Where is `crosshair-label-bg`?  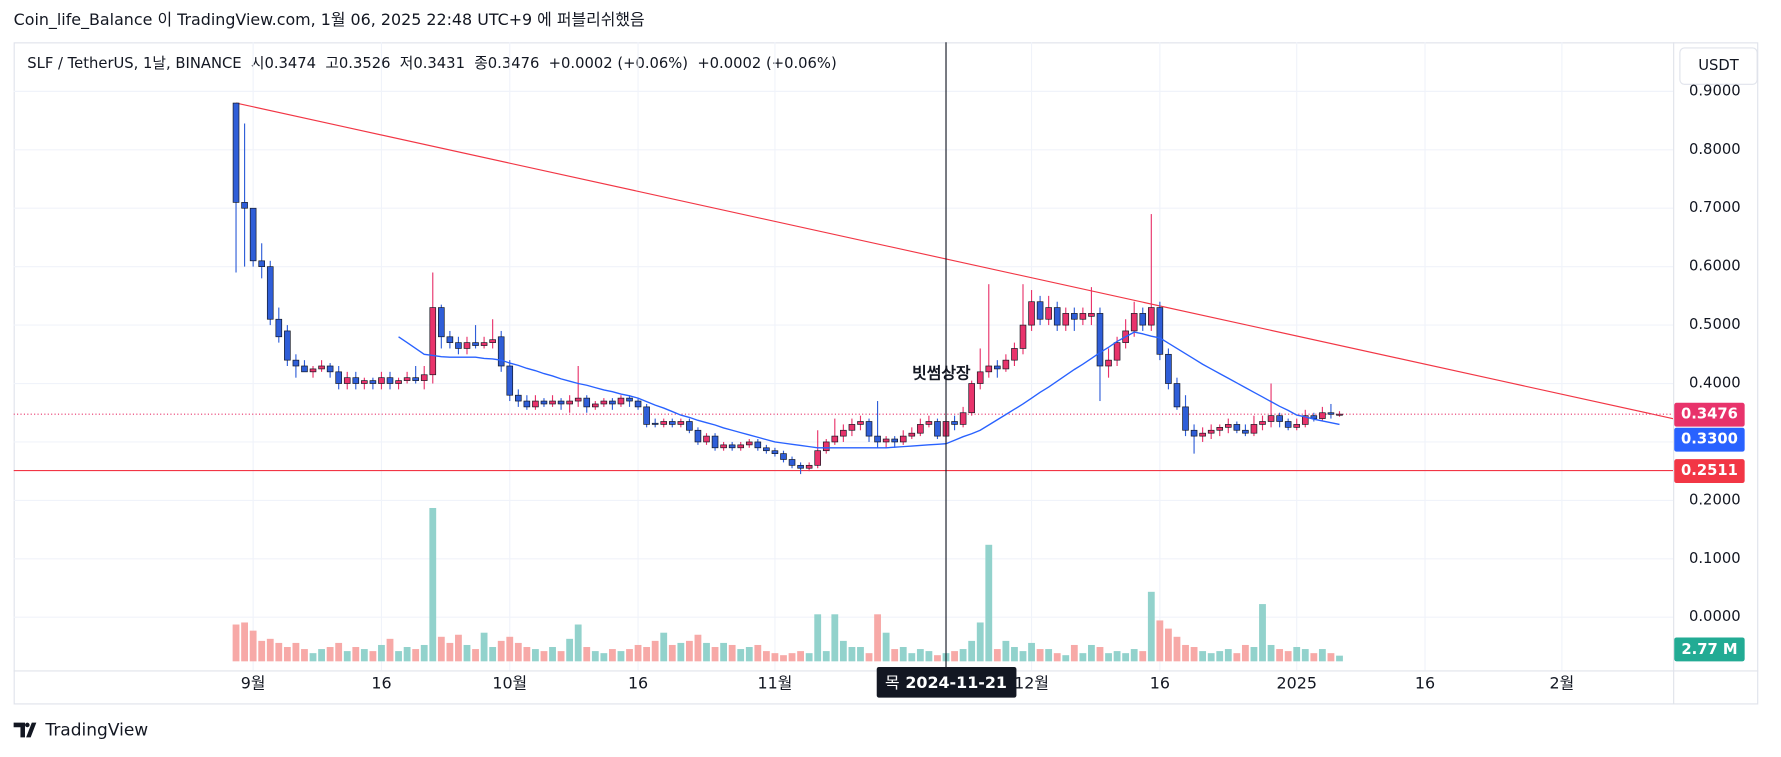 crosshair-label-bg is located at coordinates (946, 682).